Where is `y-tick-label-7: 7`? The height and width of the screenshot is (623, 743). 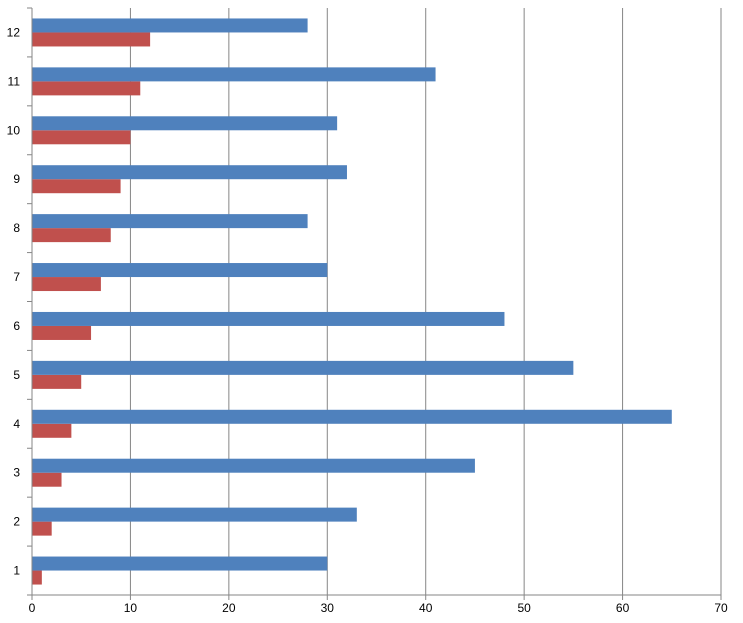 y-tick-label-7: 7 is located at coordinates (16, 277).